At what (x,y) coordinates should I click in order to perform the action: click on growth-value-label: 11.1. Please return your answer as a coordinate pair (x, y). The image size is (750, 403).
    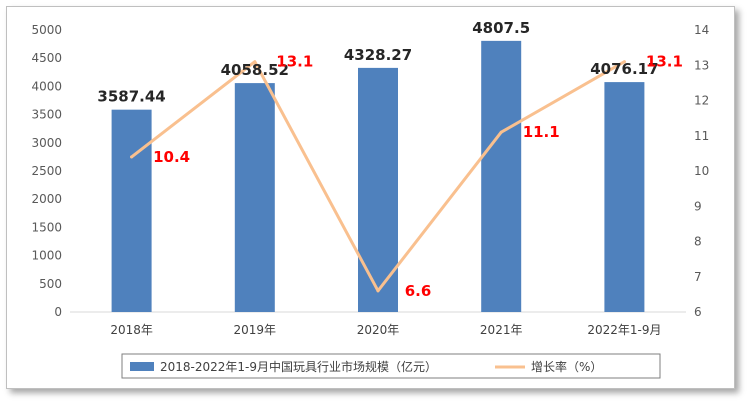
    Looking at the image, I should click on (541, 132).